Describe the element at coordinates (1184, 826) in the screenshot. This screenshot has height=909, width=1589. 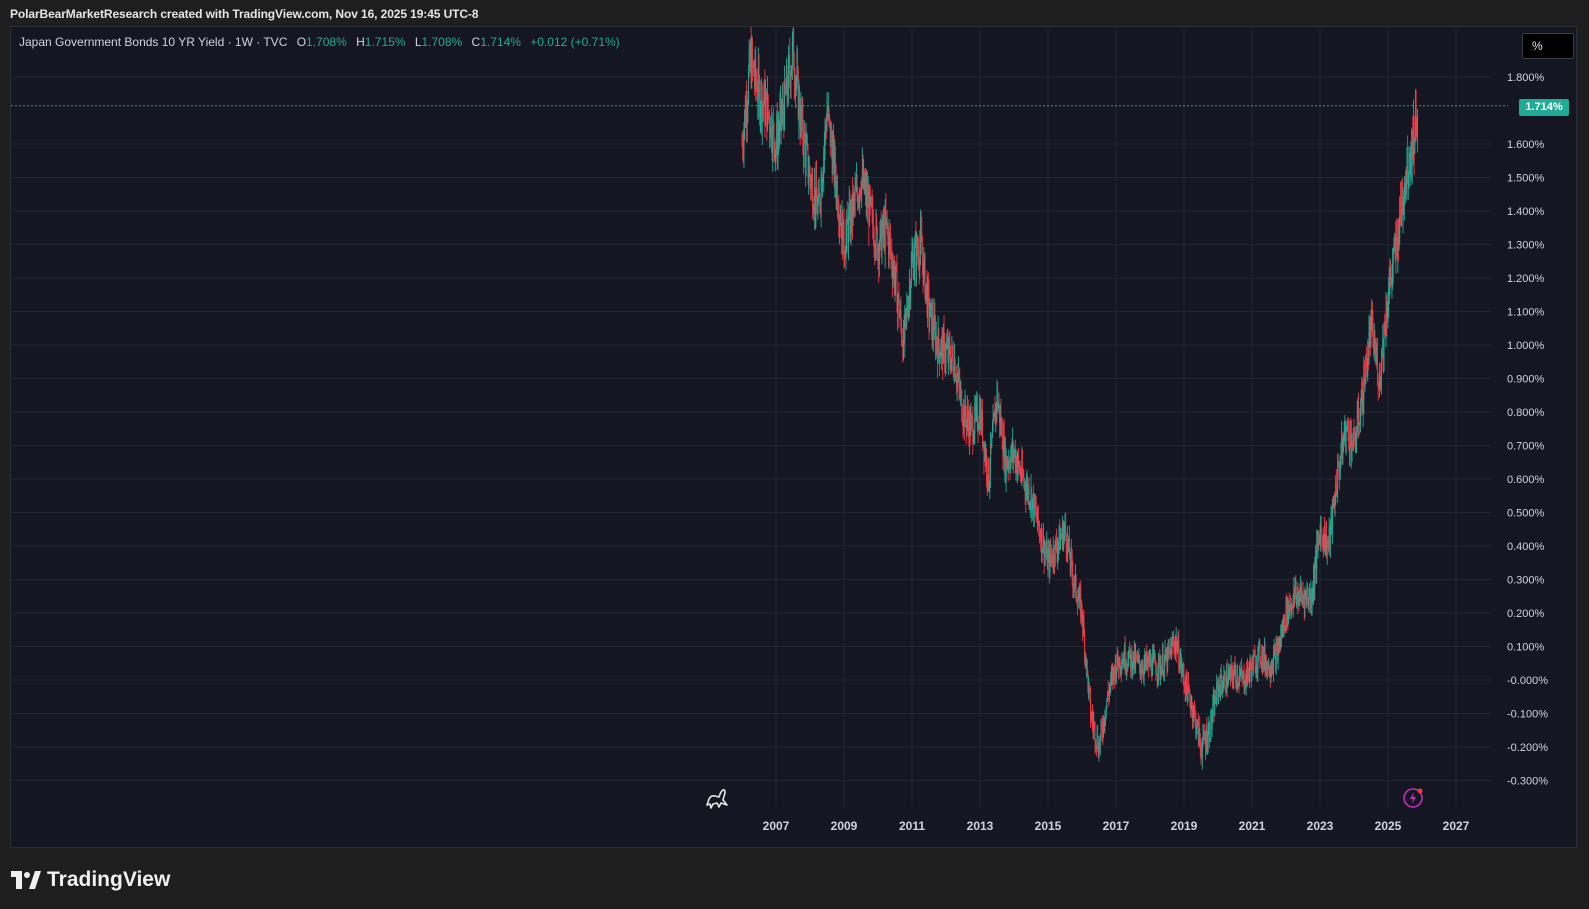
I see `x-tick-label: 2019` at that location.